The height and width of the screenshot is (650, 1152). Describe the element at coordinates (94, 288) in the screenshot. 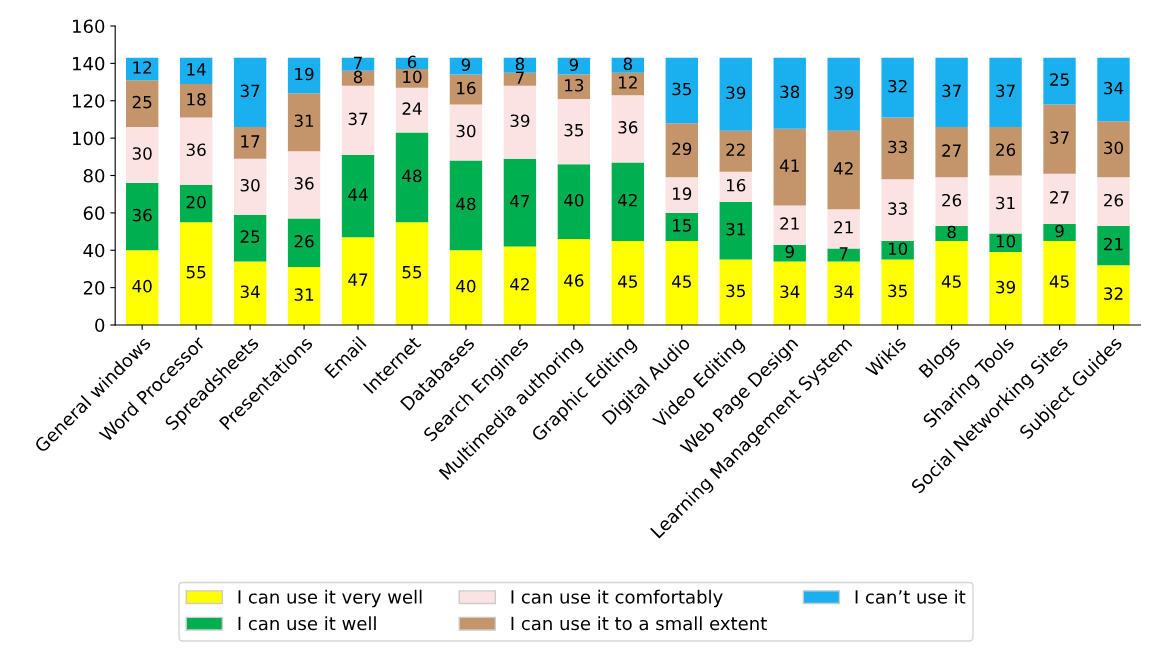

I see `y-tick-label: 20` at that location.